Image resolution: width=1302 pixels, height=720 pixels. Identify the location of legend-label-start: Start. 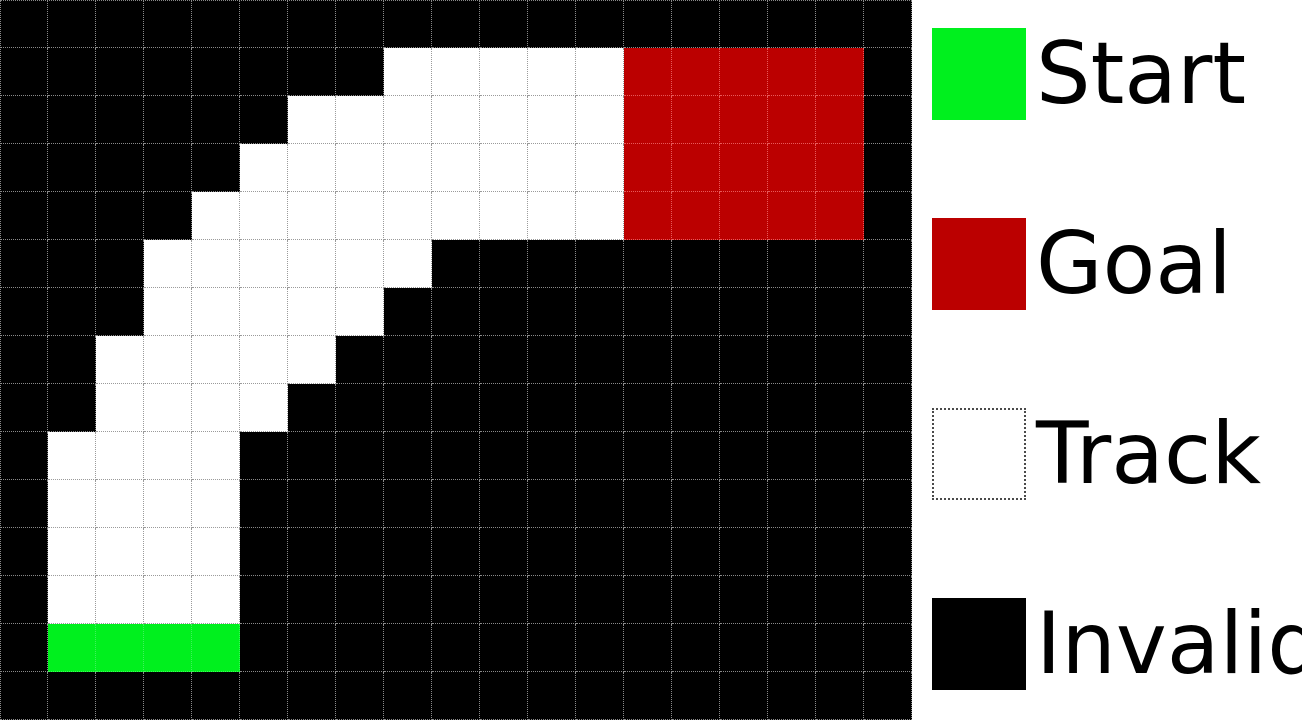
(1141, 74).